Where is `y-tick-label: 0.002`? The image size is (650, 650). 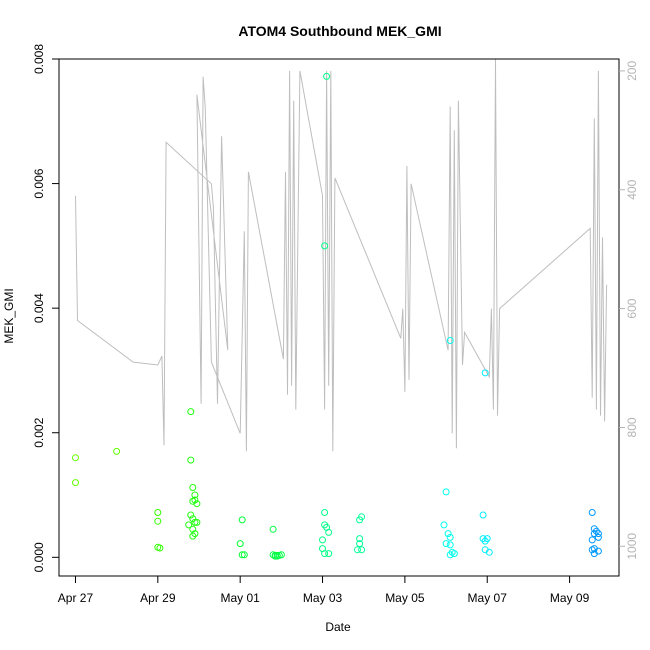 y-tick-label: 0.002 is located at coordinates (39, 432).